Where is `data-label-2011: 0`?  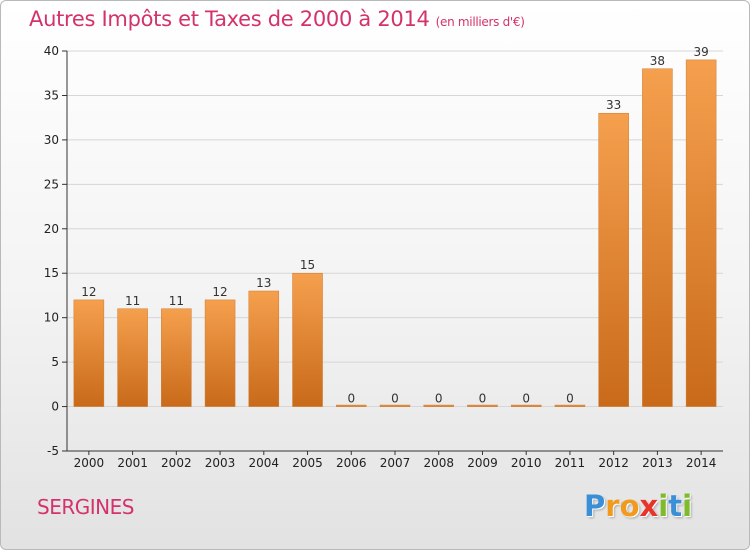 data-label-2011: 0 is located at coordinates (570, 399).